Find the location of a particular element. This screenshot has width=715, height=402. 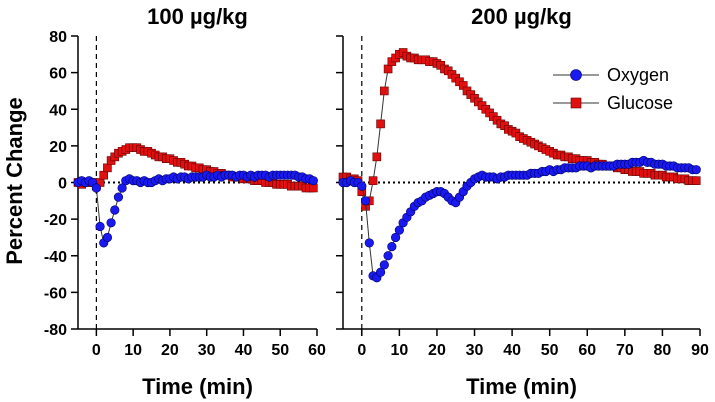

legend-item-glucose: Glucose is located at coordinates (613, 103).